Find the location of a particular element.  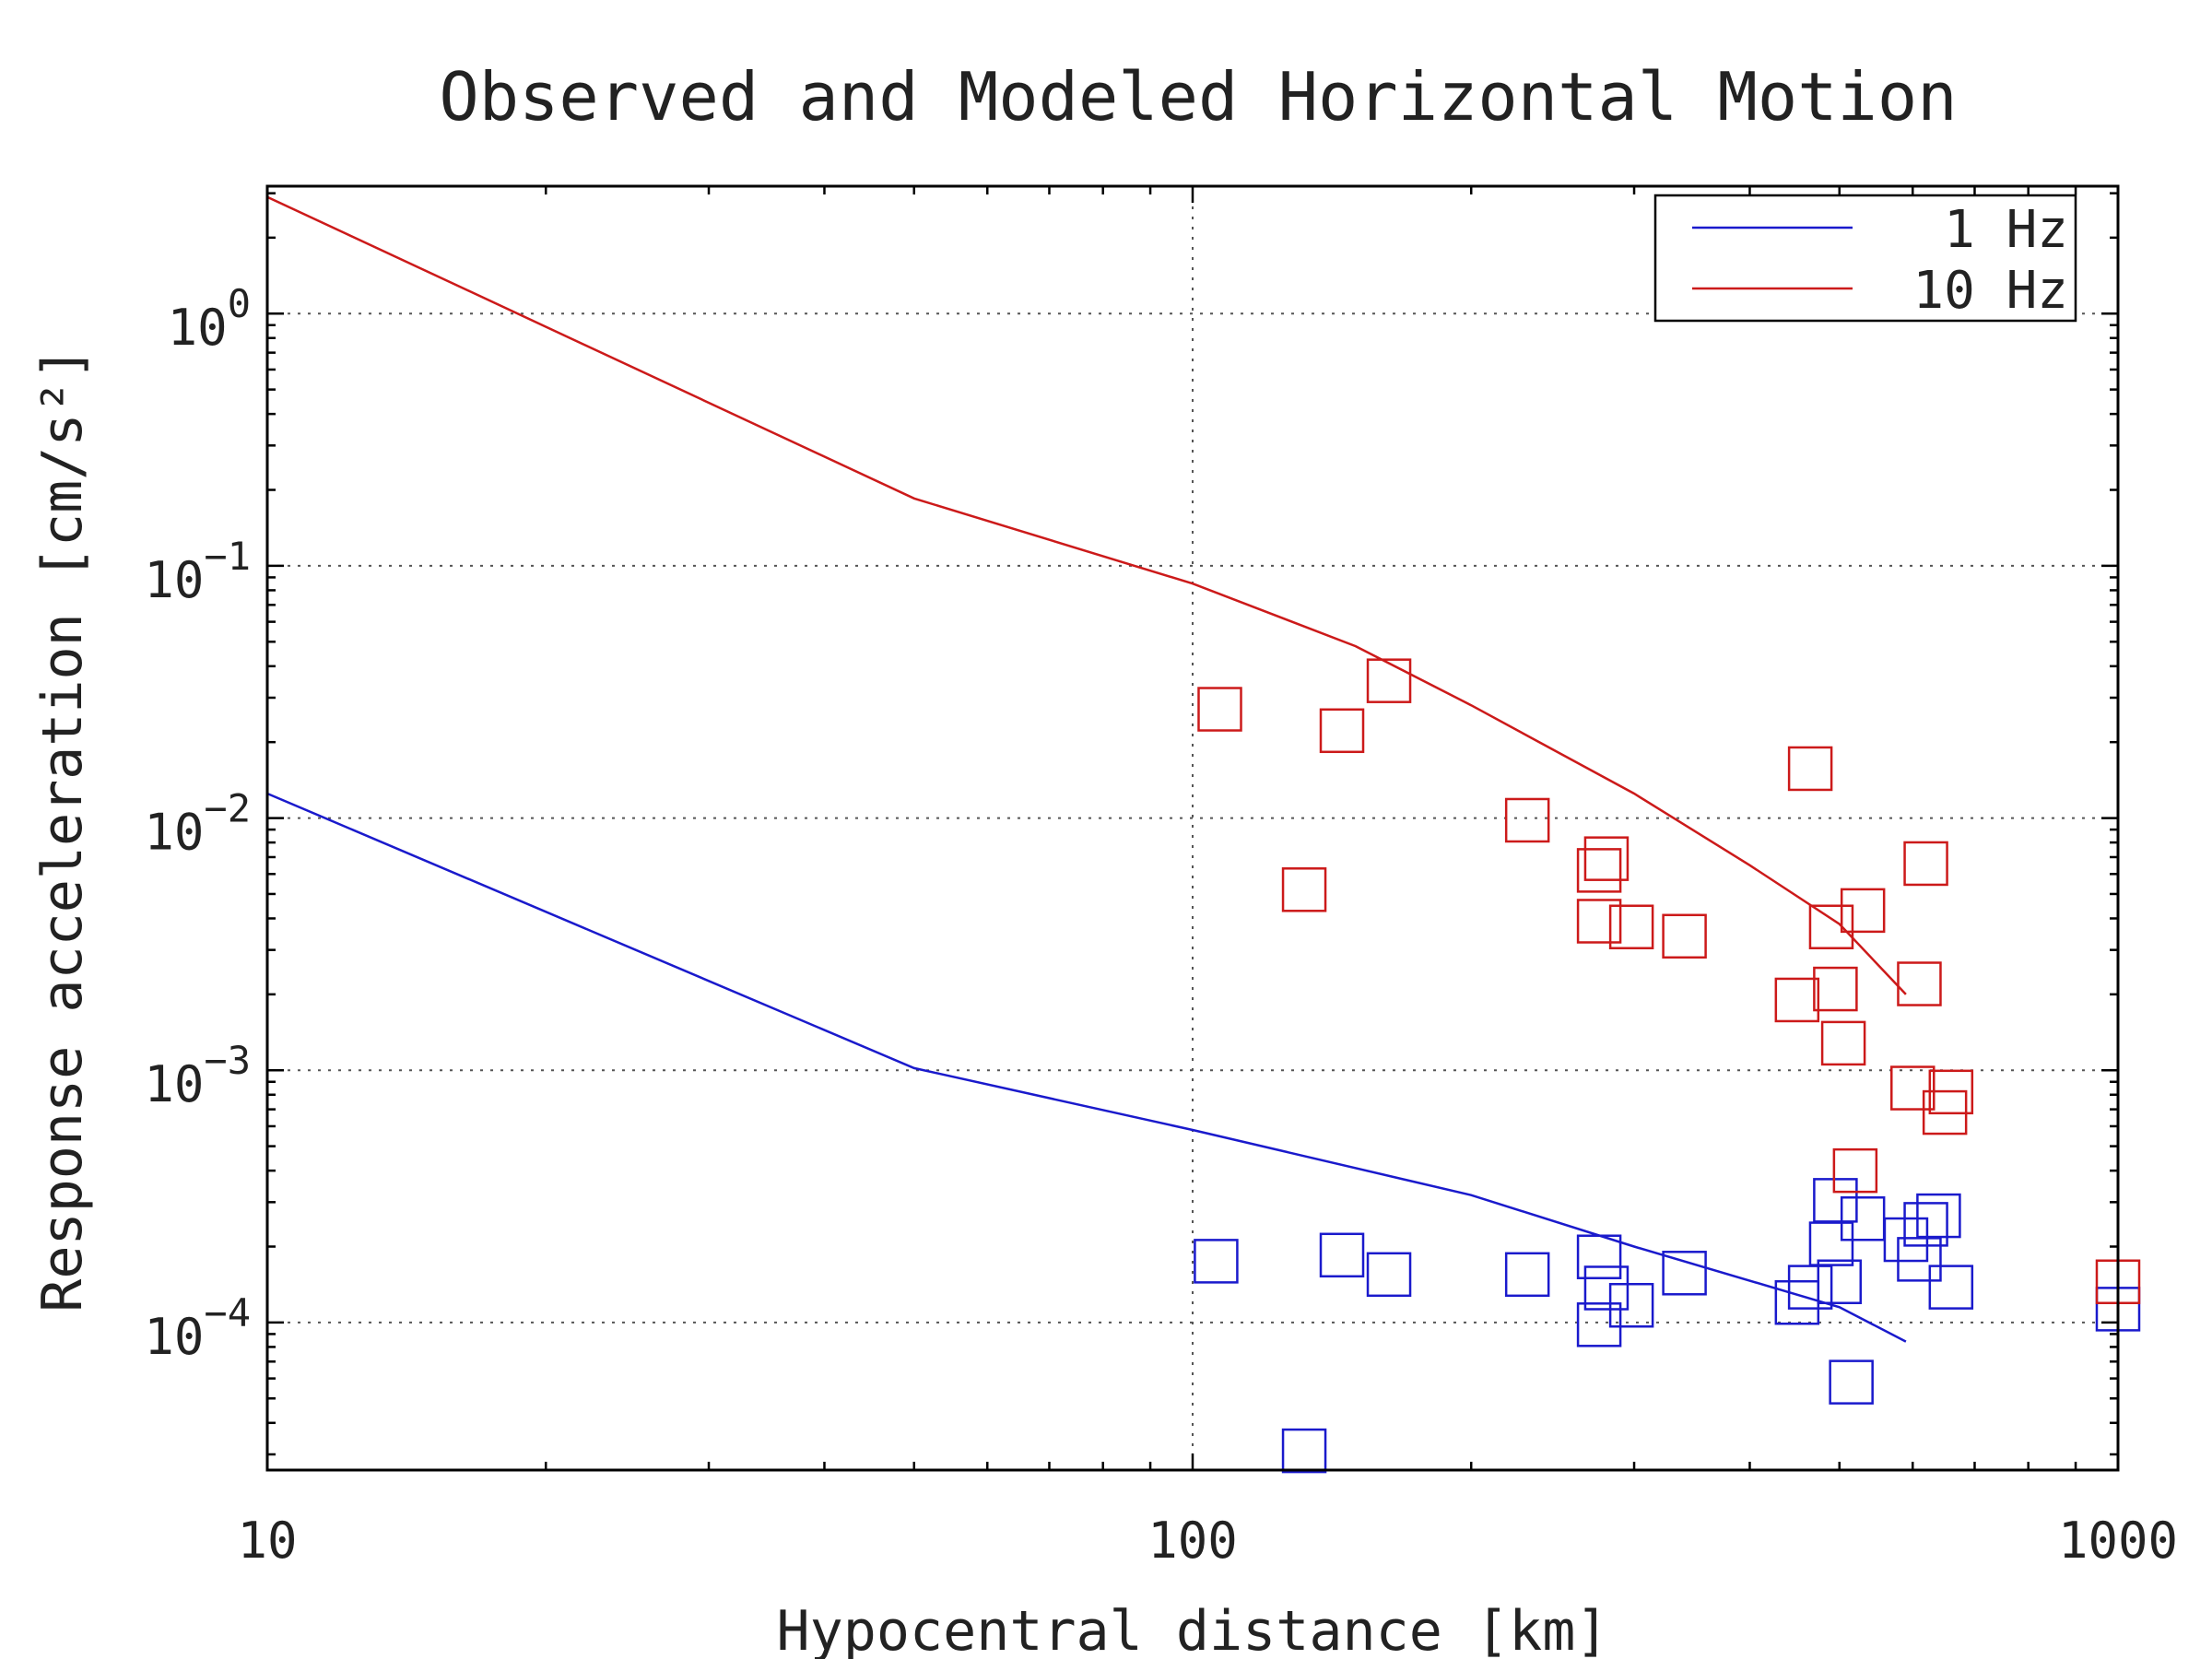

legend-label-10hz: 10 Hz is located at coordinates (1990, 291).